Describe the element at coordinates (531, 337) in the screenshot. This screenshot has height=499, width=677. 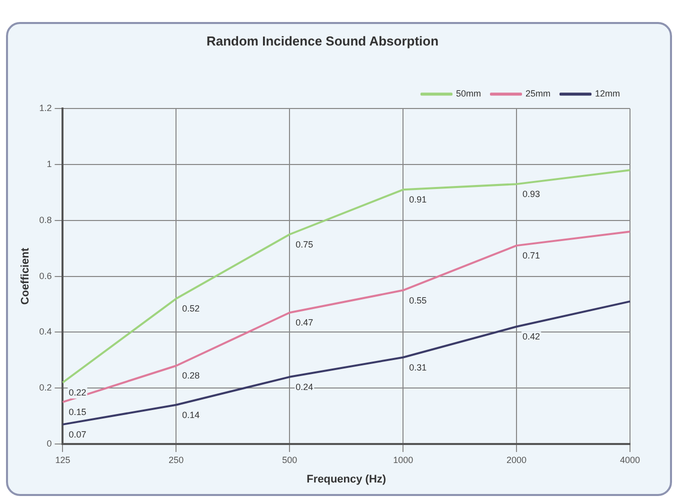
I see `data-label: 0.42` at that location.